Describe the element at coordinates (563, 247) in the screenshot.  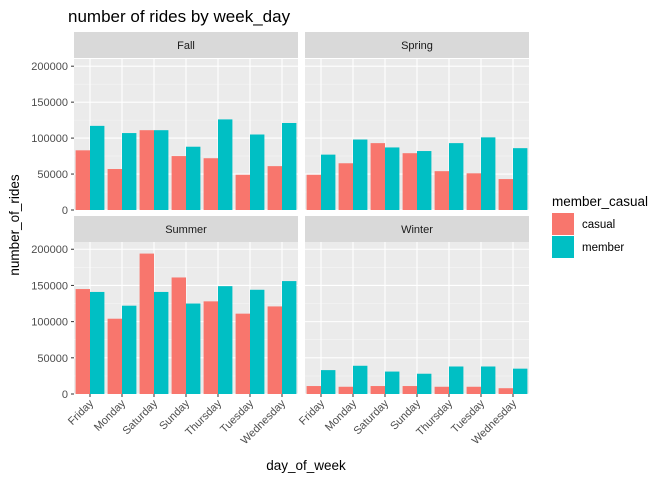
I see `legend-key-member` at that location.